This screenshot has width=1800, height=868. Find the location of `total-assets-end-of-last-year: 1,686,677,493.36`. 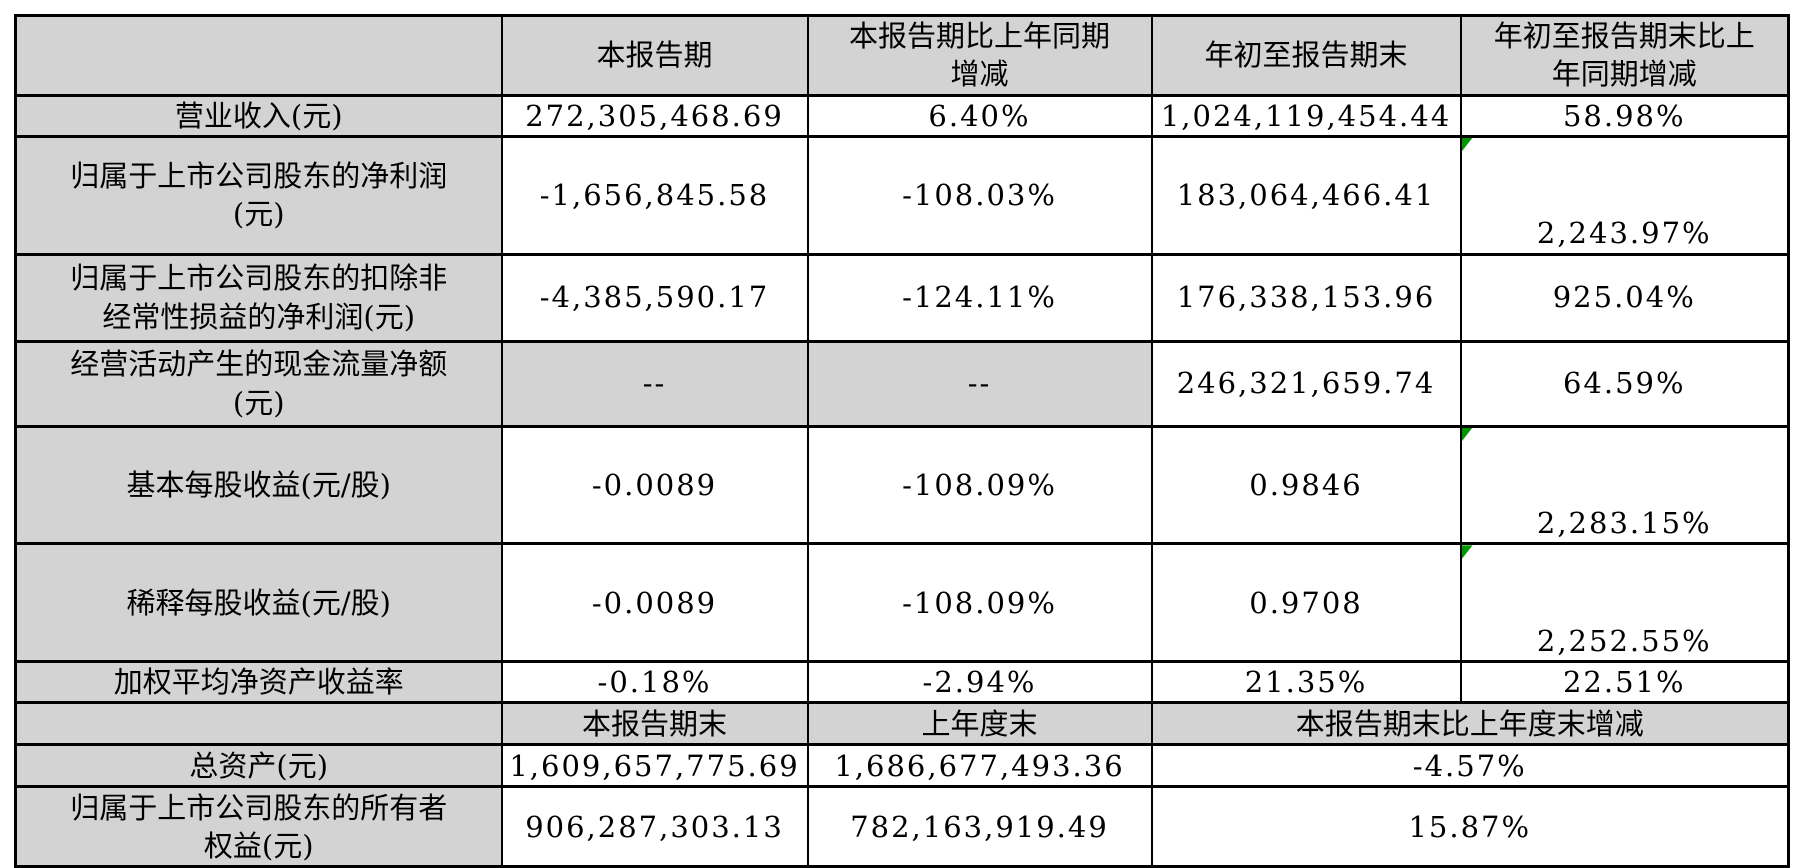

total-assets-end-of-last-year: 1,686,677,493.36 is located at coordinates (979, 766).